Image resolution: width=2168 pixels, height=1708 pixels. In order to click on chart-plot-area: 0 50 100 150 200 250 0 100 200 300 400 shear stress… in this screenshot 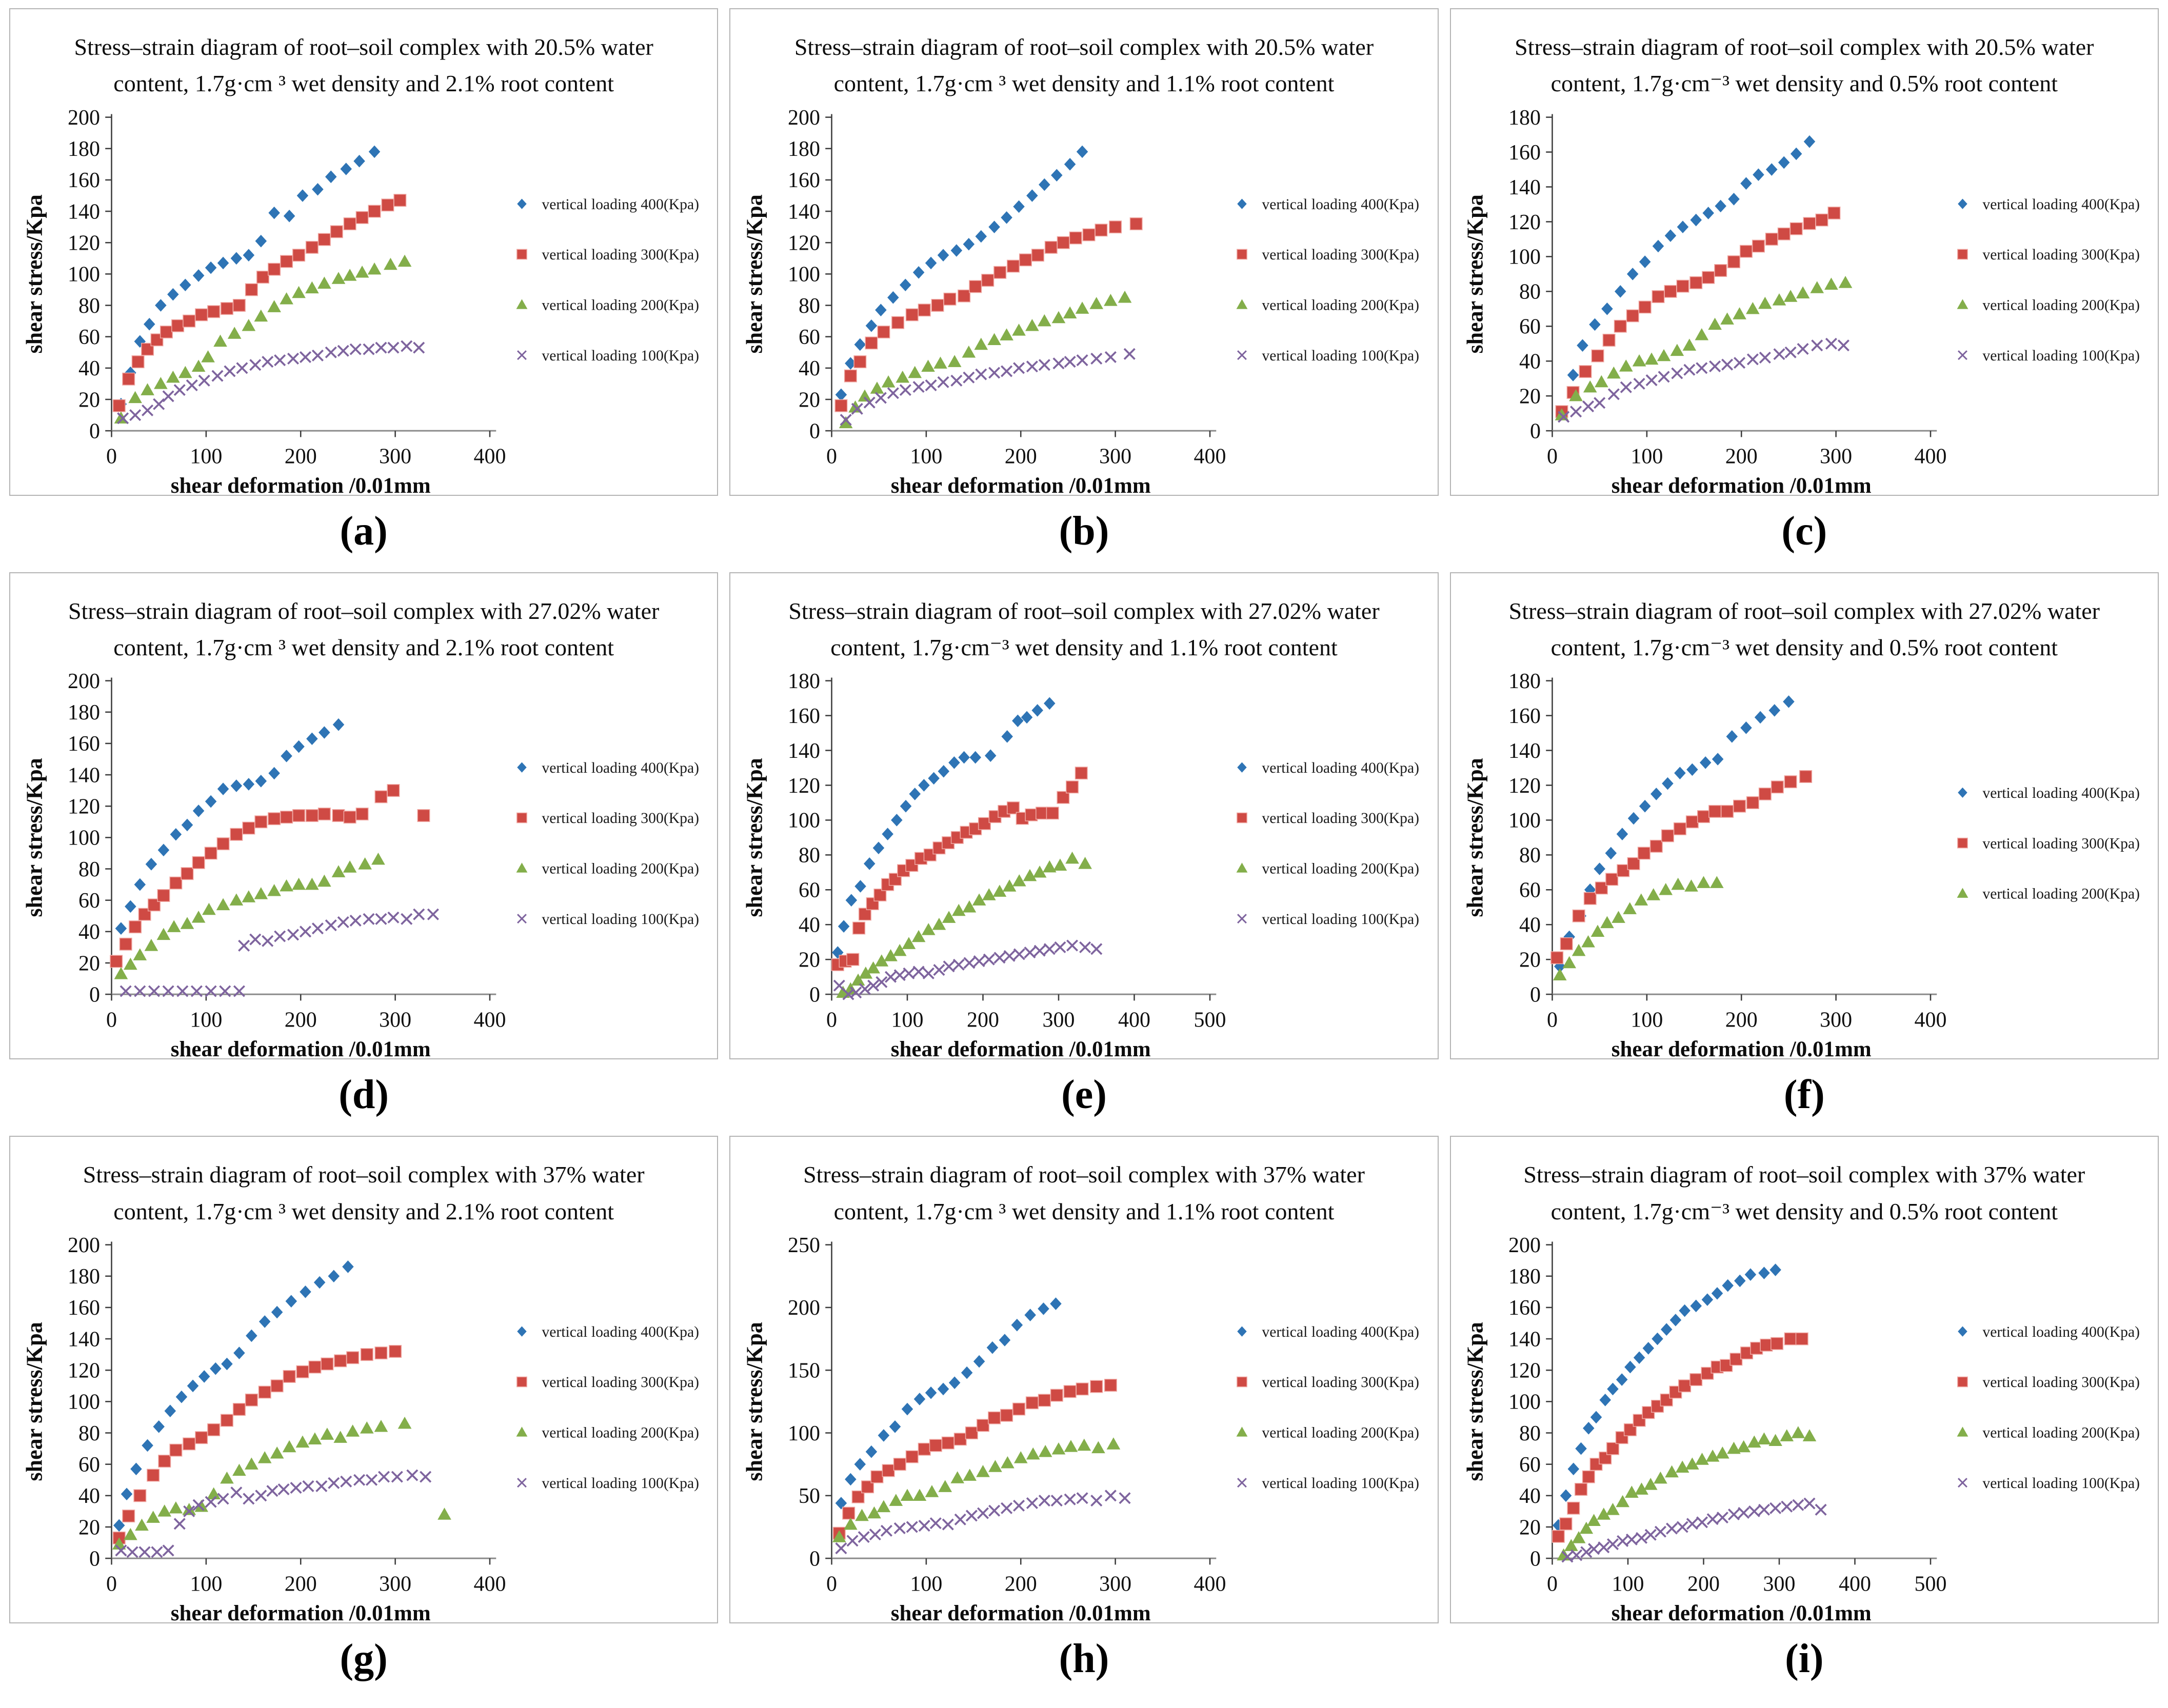, I will do `click(1083, 1426)`.